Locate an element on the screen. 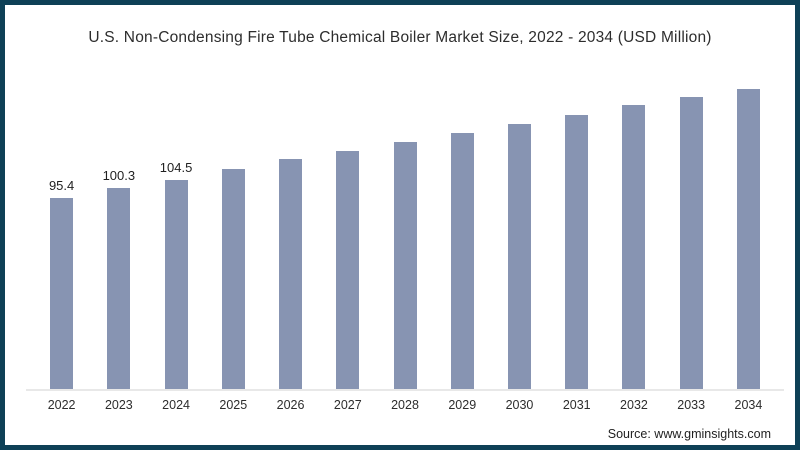  x-tick-label: 2024 is located at coordinates (176, 405).